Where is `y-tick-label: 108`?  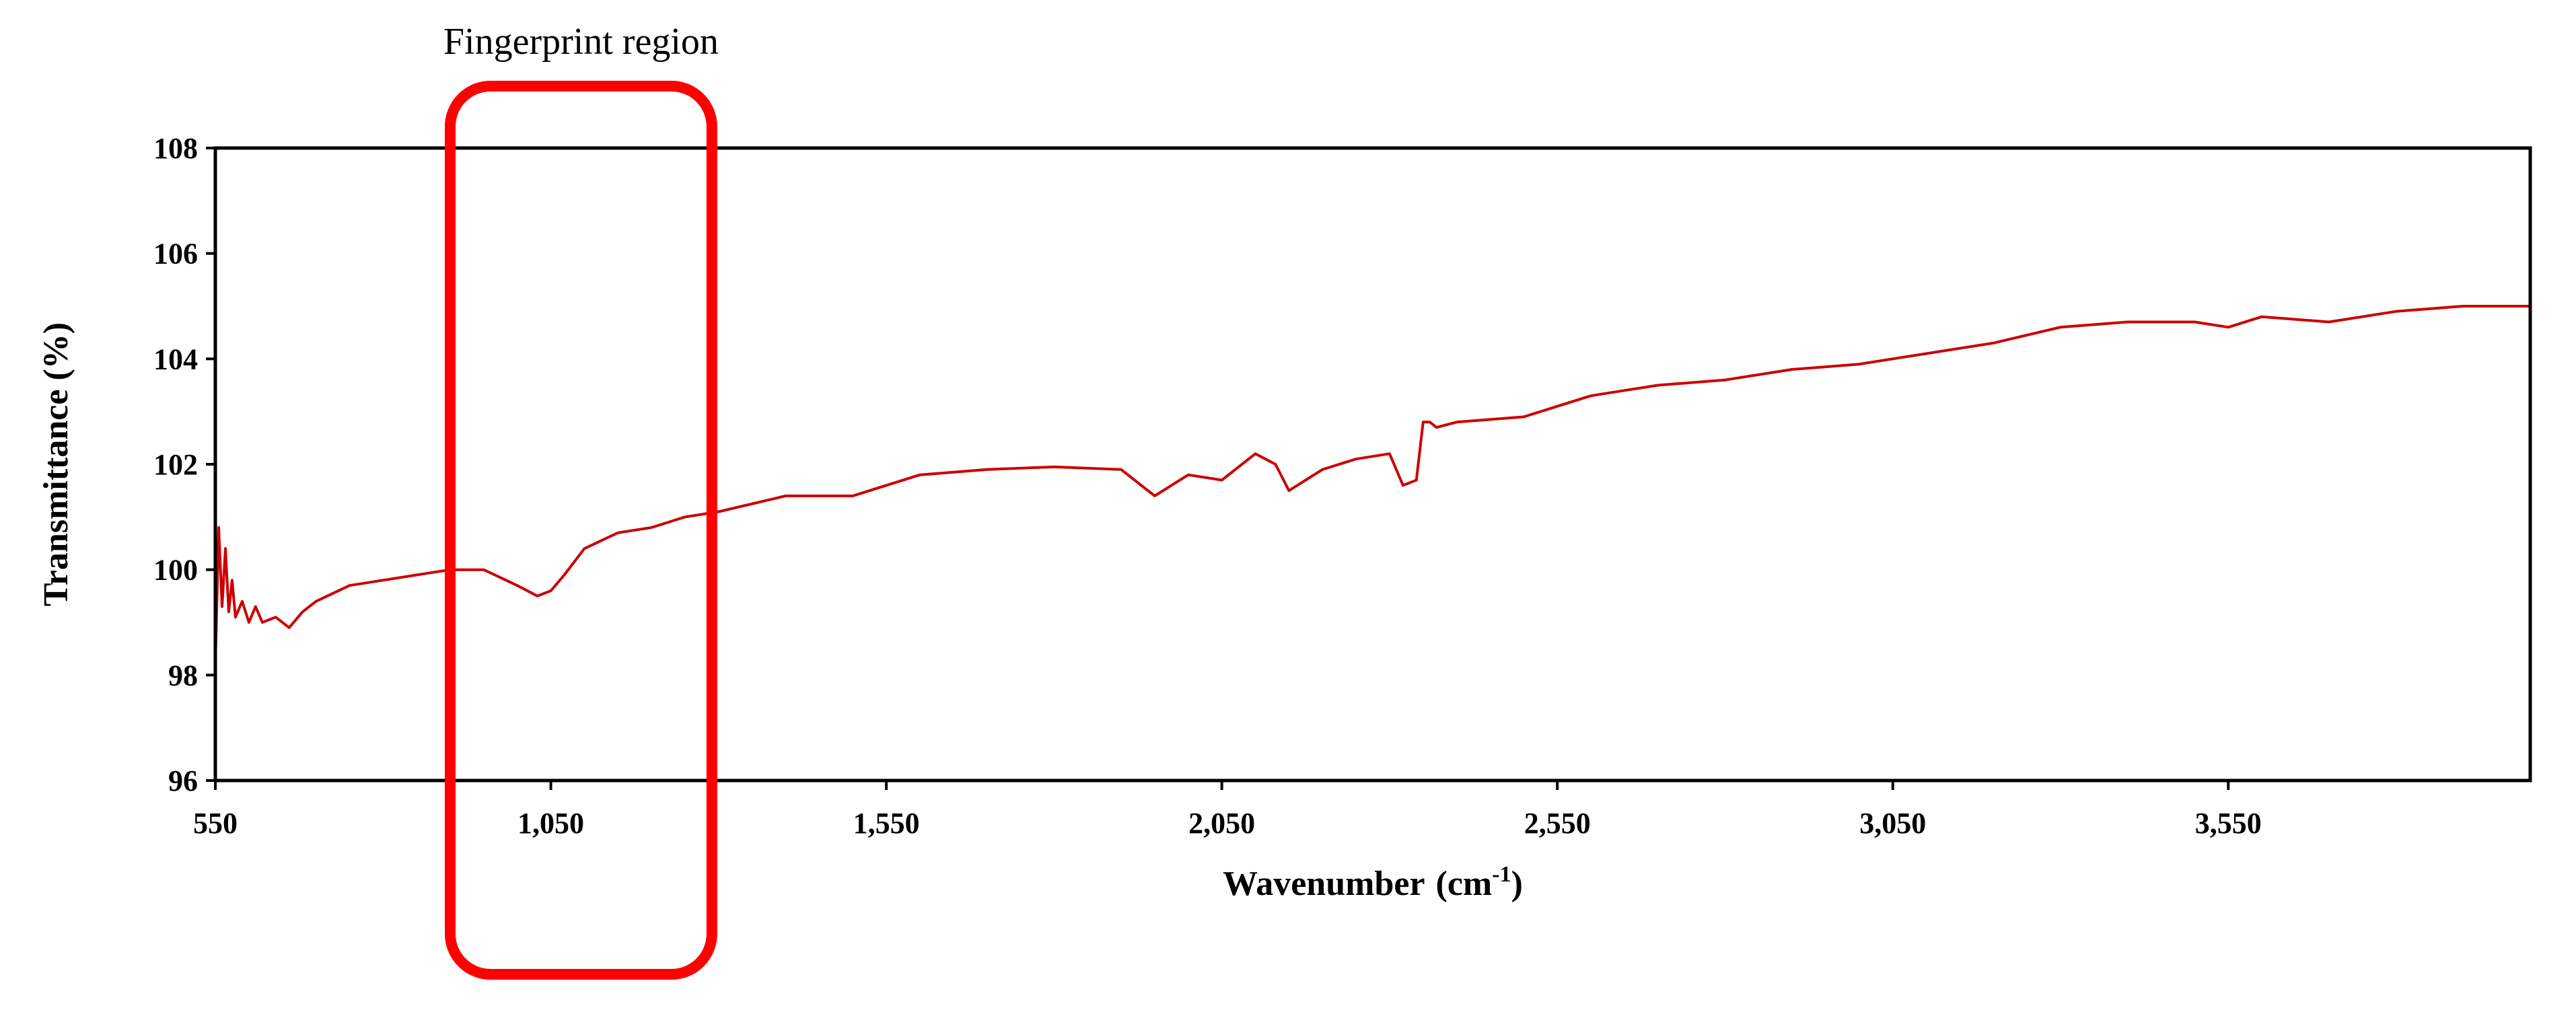 y-tick-label: 108 is located at coordinates (175, 148).